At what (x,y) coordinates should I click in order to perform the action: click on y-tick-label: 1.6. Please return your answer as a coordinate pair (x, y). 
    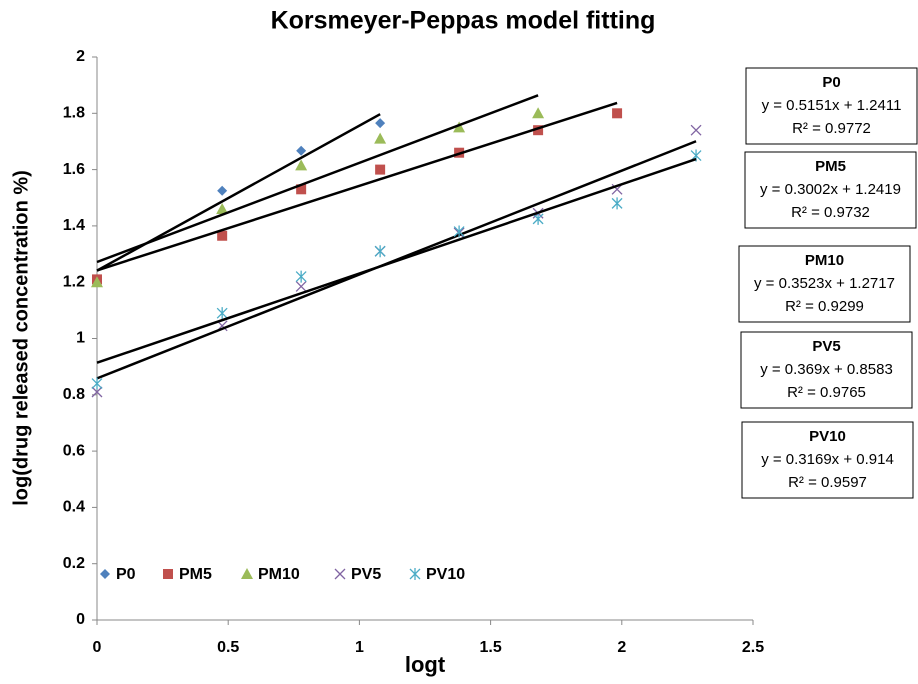
    Looking at the image, I should click on (74, 169).